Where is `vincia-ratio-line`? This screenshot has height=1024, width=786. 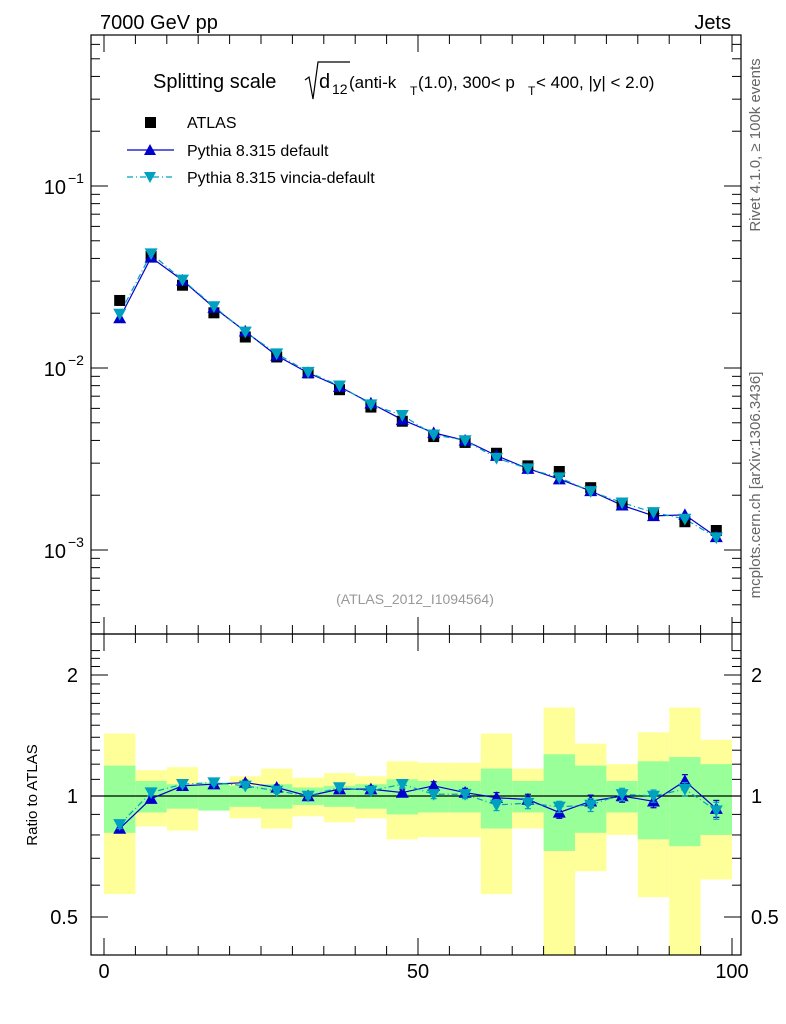 vincia-ratio-line is located at coordinates (418, 803).